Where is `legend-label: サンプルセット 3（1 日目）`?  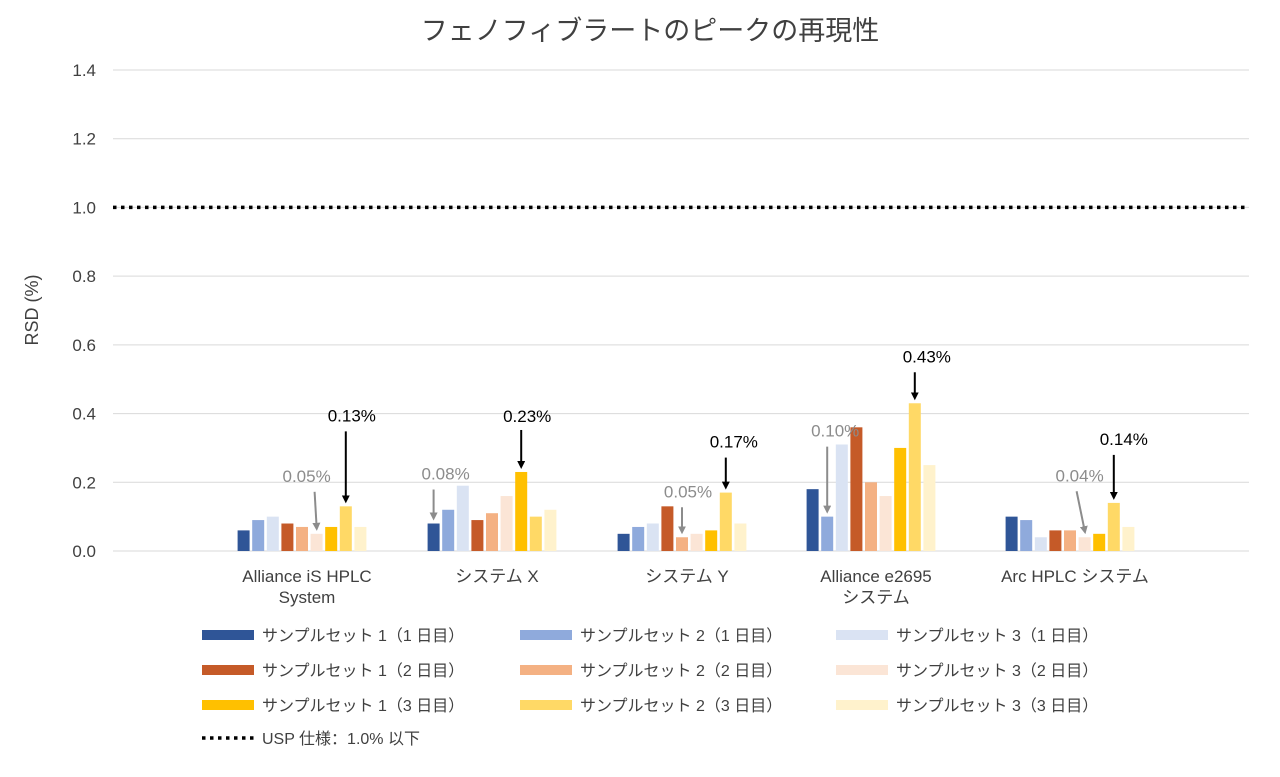 legend-label: サンプルセット 3（1 日目） is located at coordinates (997, 636).